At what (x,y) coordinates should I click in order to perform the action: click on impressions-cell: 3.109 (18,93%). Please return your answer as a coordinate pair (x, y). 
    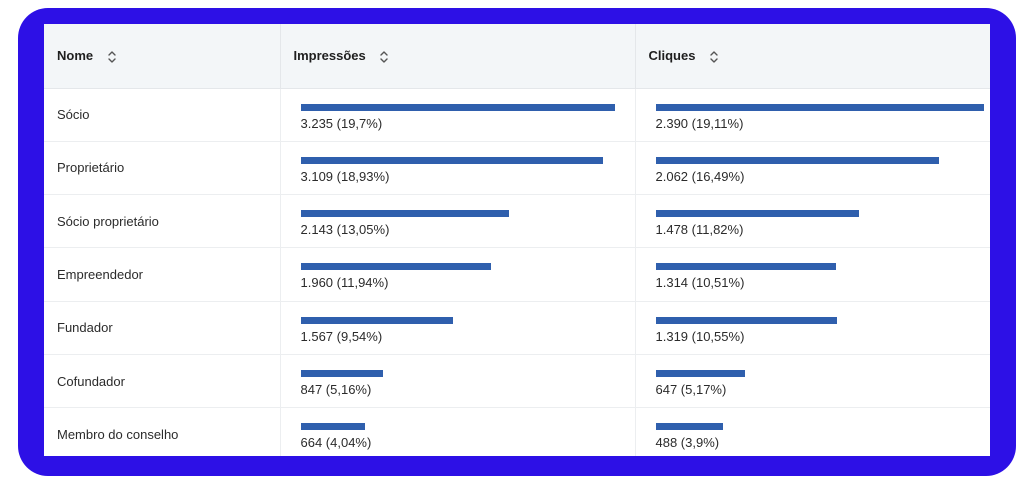
    Looking at the image, I should click on (458, 168).